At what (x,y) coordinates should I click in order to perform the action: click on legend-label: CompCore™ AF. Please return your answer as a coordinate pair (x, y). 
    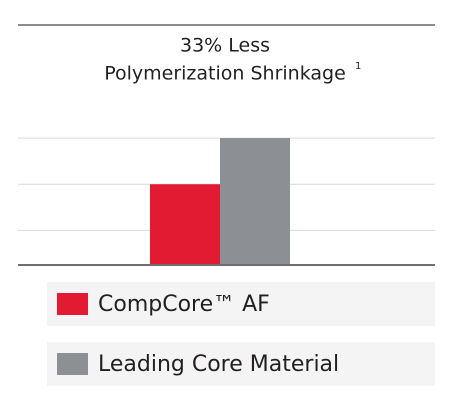
    Looking at the image, I should click on (184, 304).